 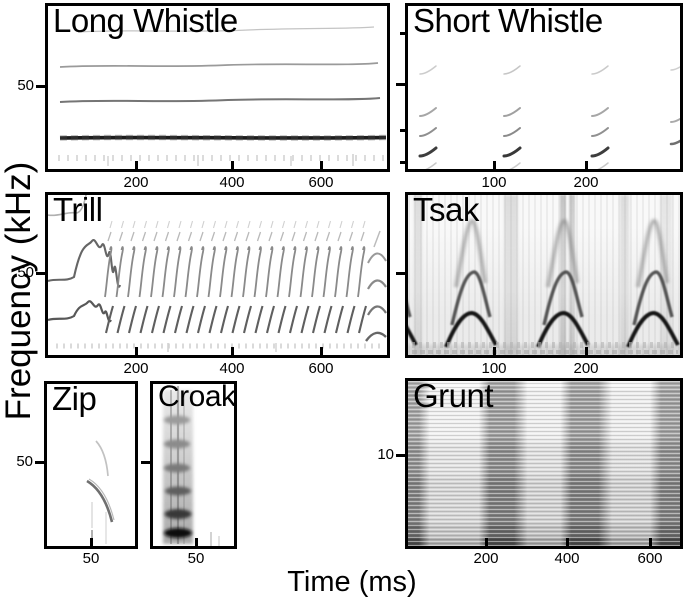 I want to click on panel-long-whistle: Long Whistle, so click(x=217, y=87).